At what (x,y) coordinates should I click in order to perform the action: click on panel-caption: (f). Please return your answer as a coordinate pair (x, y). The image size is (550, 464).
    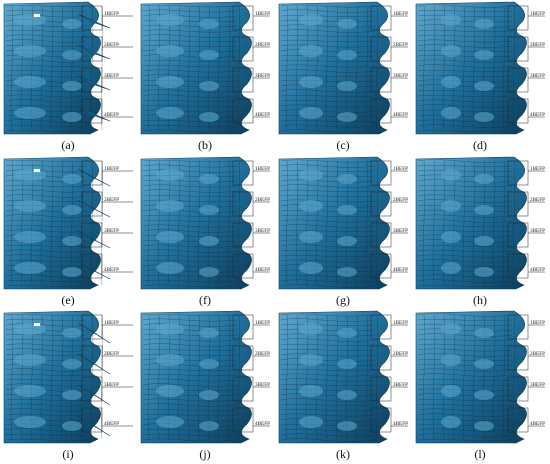
    Looking at the image, I should click on (205, 300).